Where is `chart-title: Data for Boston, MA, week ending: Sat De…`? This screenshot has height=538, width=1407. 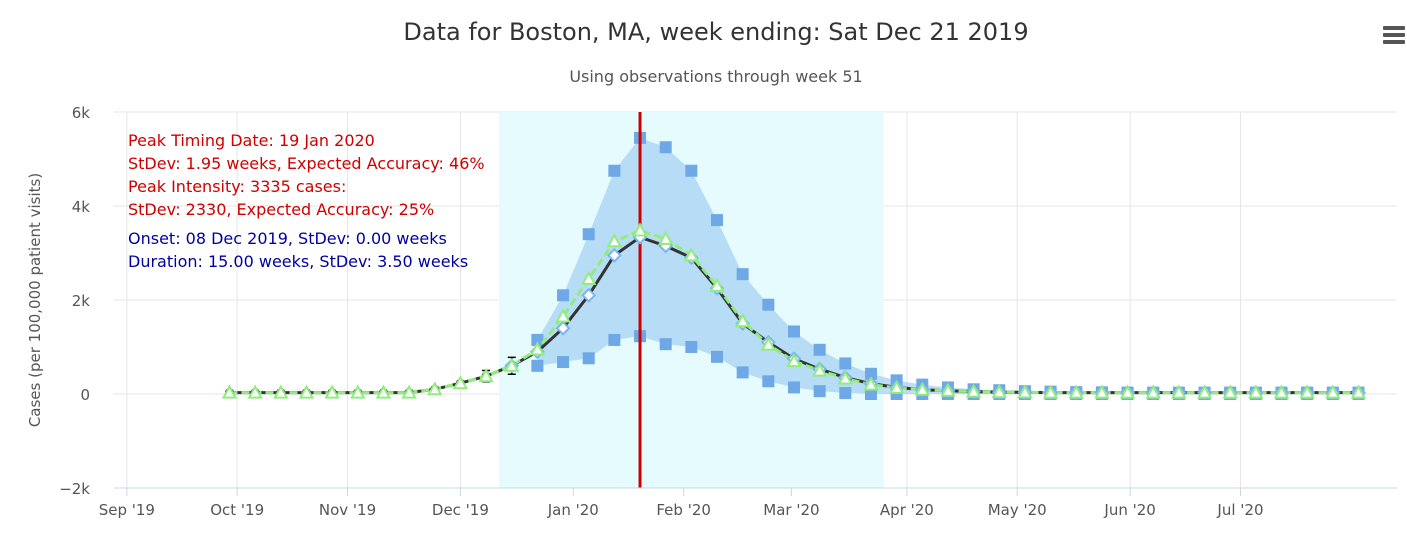 chart-title: Data for Boston, MA, week ending: Sat De… is located at coordinates (715, 32).